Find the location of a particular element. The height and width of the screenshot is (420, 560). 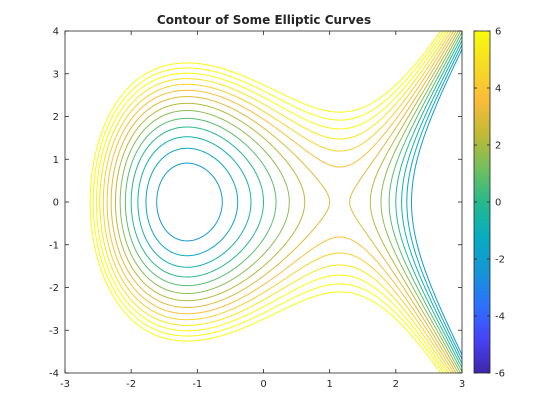

y-tick-label: 1 is located at coordinates (56, 160).